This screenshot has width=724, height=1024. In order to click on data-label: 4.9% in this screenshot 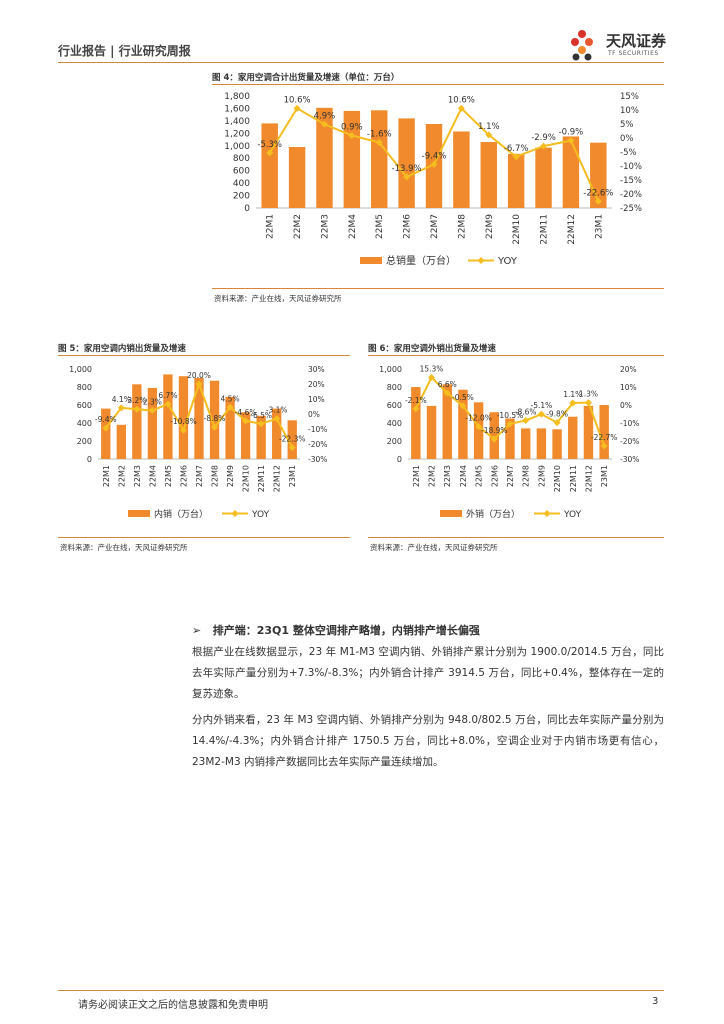, I will do `click(325, 116)`.